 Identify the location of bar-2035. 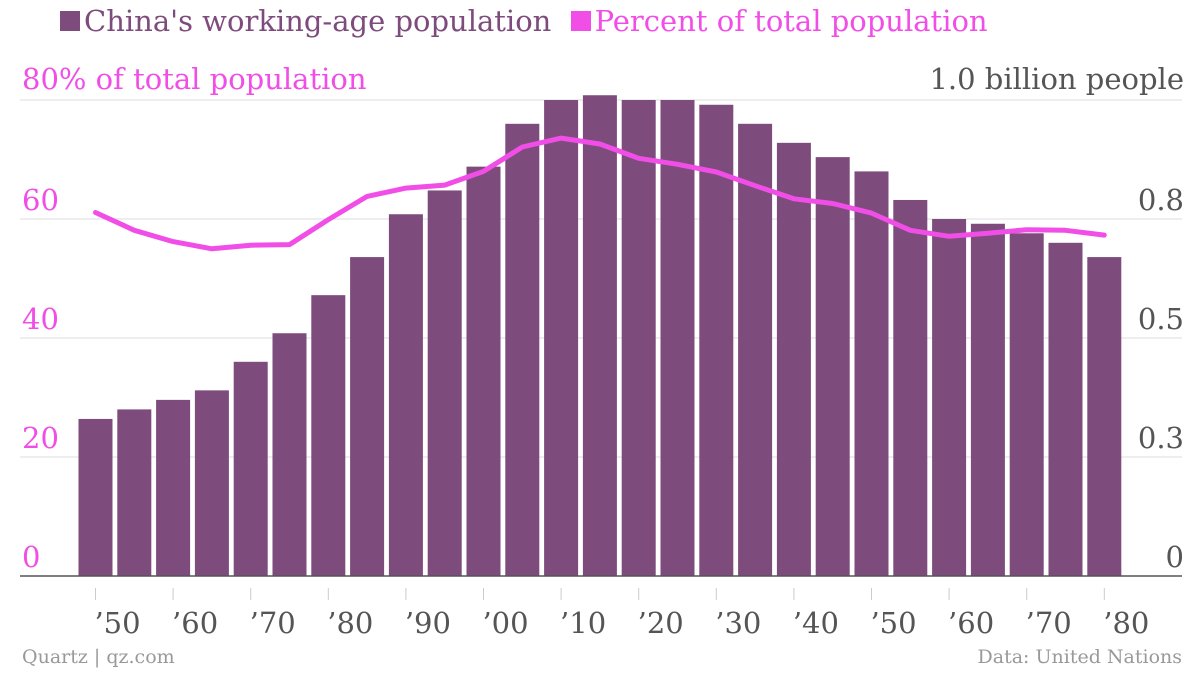
(755, 350).